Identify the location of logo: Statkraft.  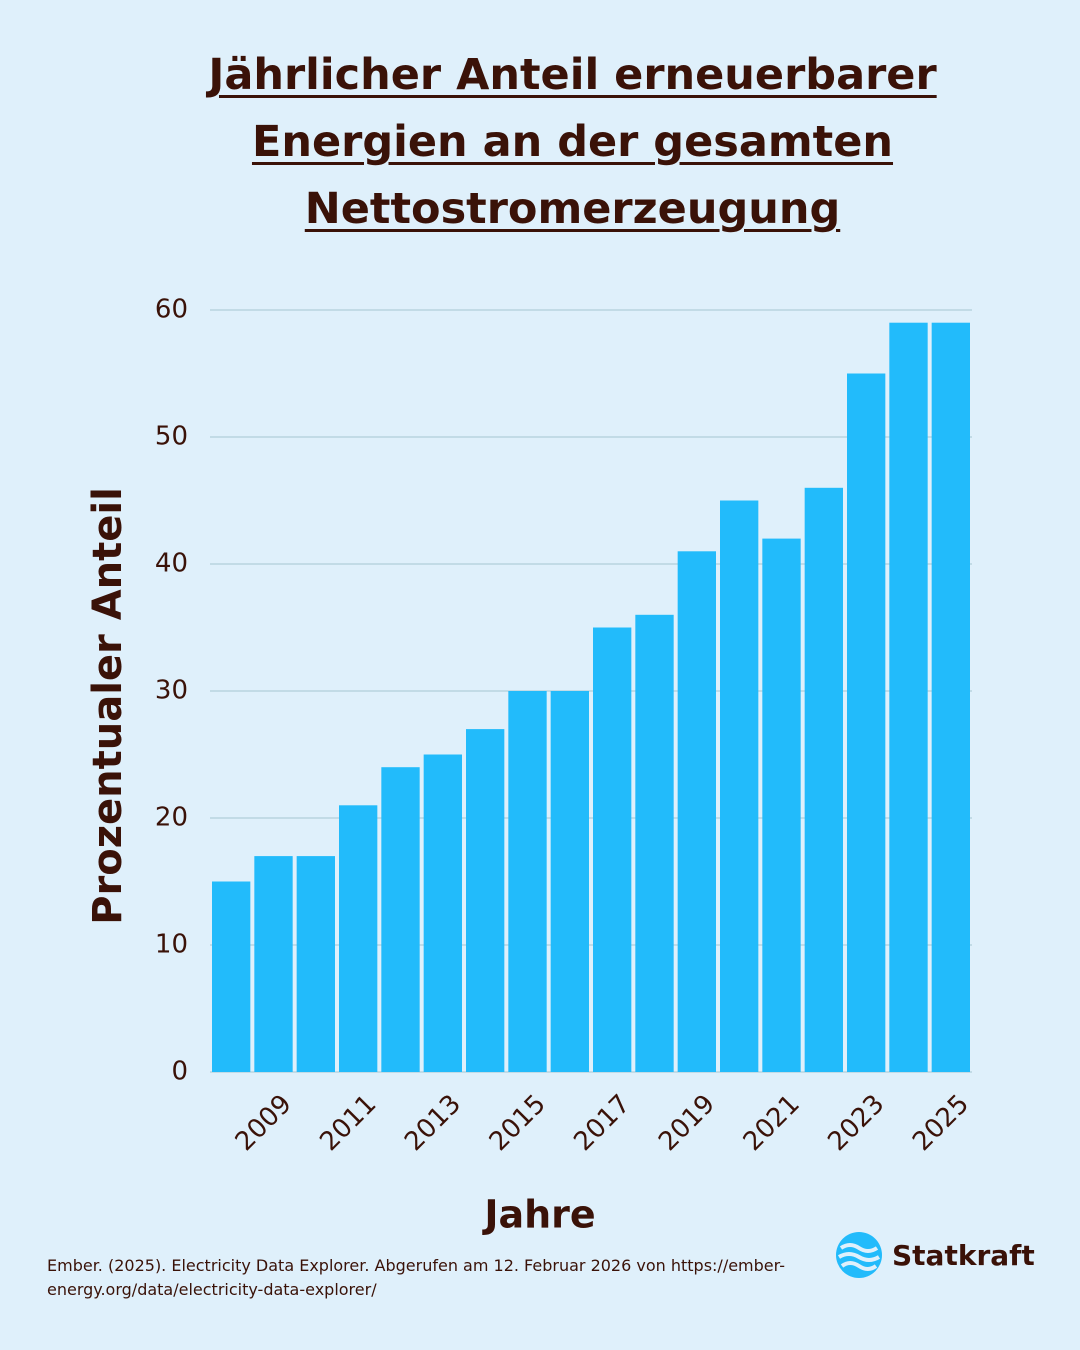
(935, 1255).